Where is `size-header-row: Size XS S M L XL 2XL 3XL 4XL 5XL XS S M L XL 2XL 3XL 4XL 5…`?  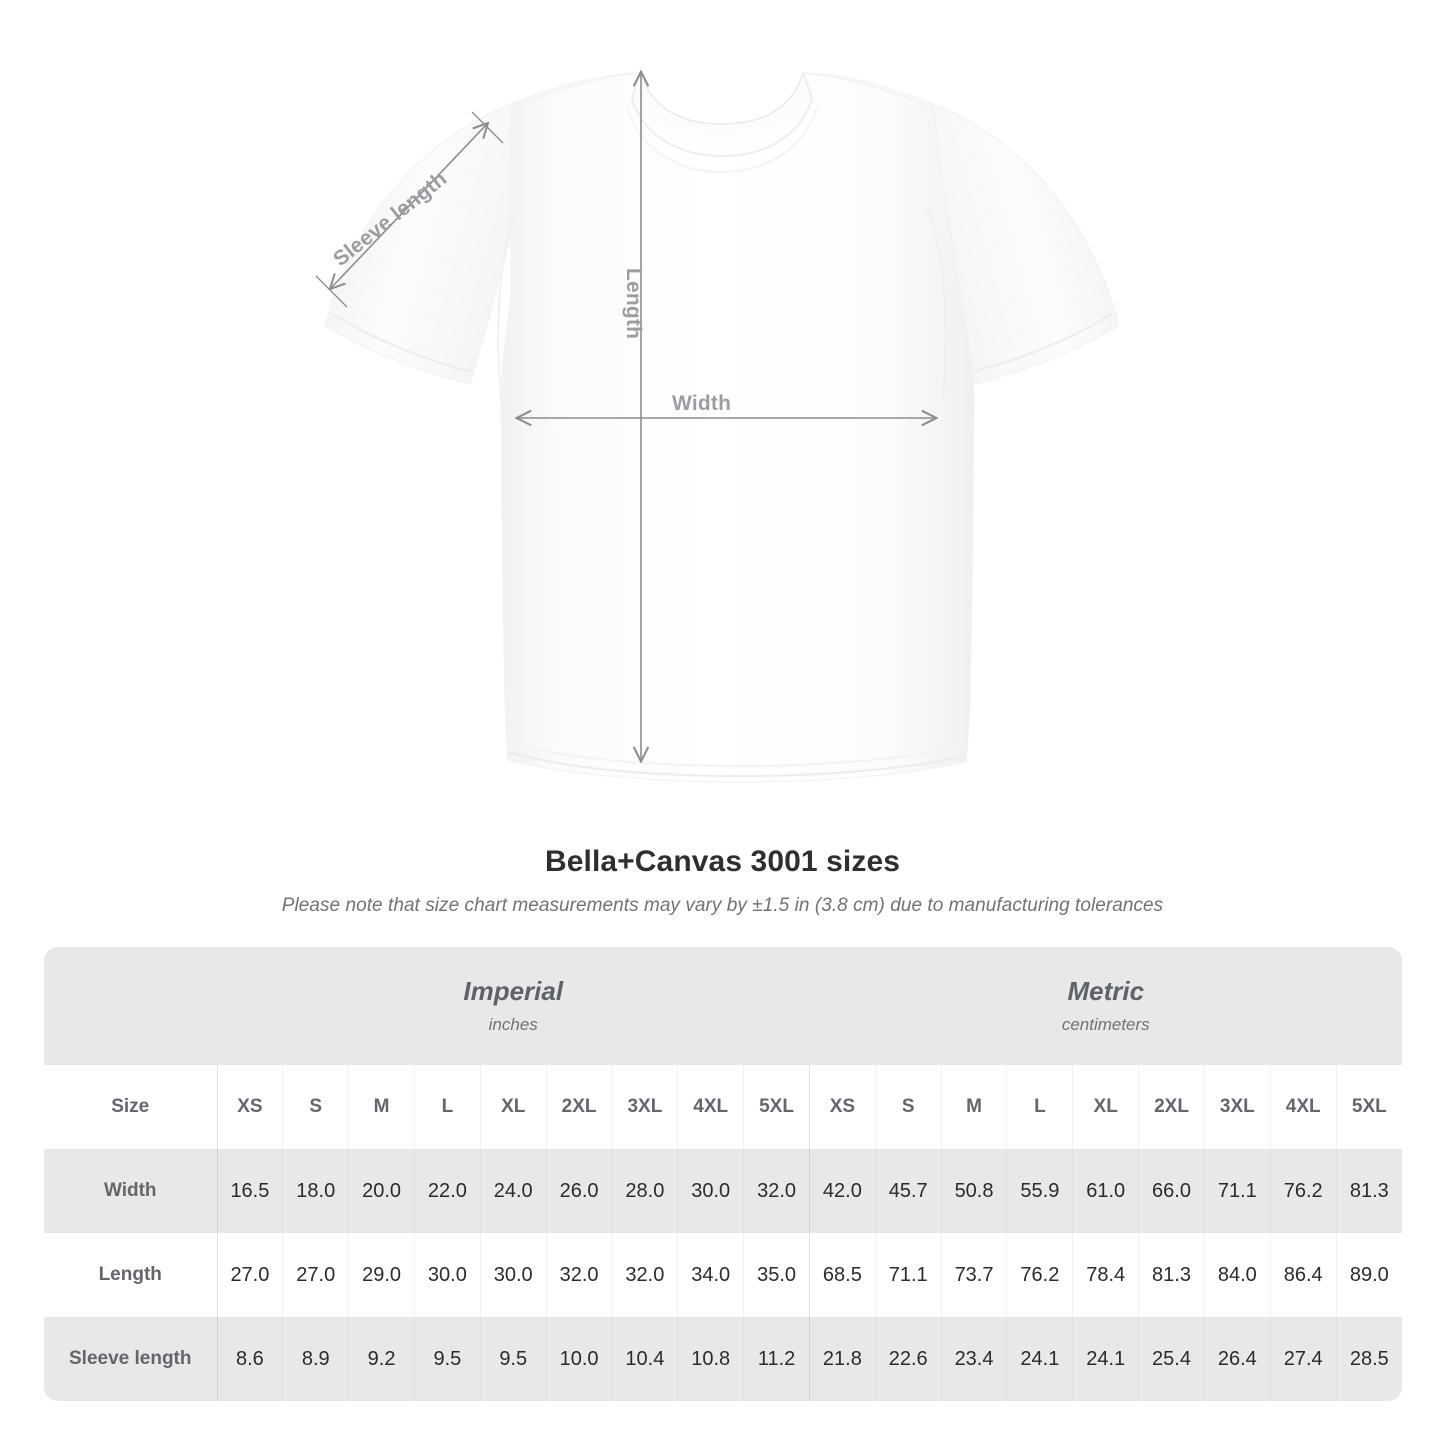 size-header-row: Size XS S M L XL 2XL 3XL 4XL 5XL XS S M L XL 2XL 3XL 4XL 5… is located at coordinates (723, 1107).